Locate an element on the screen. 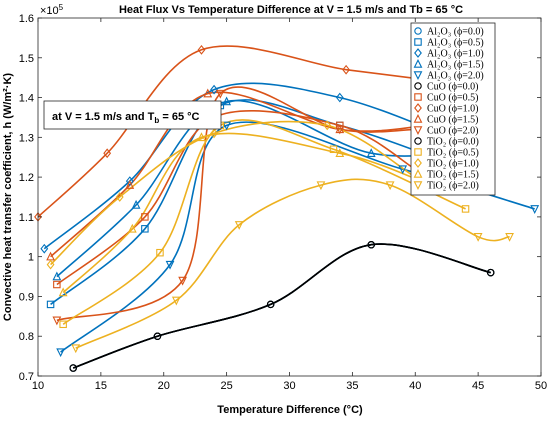 The width and height of the screenshot is (550, 425). legend-entry: Al₂O₃ (ϕ=2.0) is located at coordinates (455, 76).